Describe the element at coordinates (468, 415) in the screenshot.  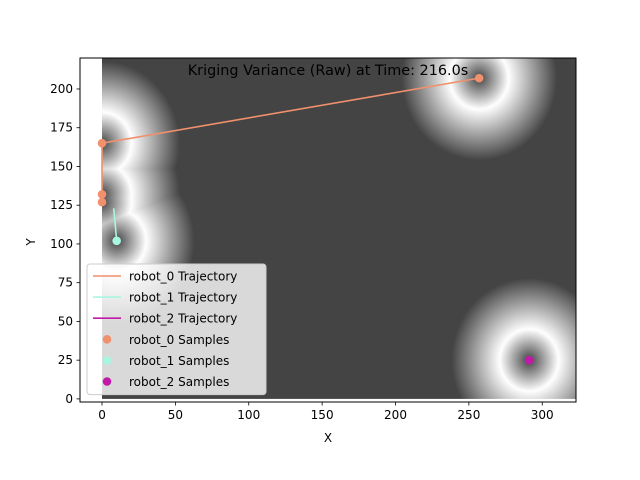
I see `x-tick-label: 250` at that location.